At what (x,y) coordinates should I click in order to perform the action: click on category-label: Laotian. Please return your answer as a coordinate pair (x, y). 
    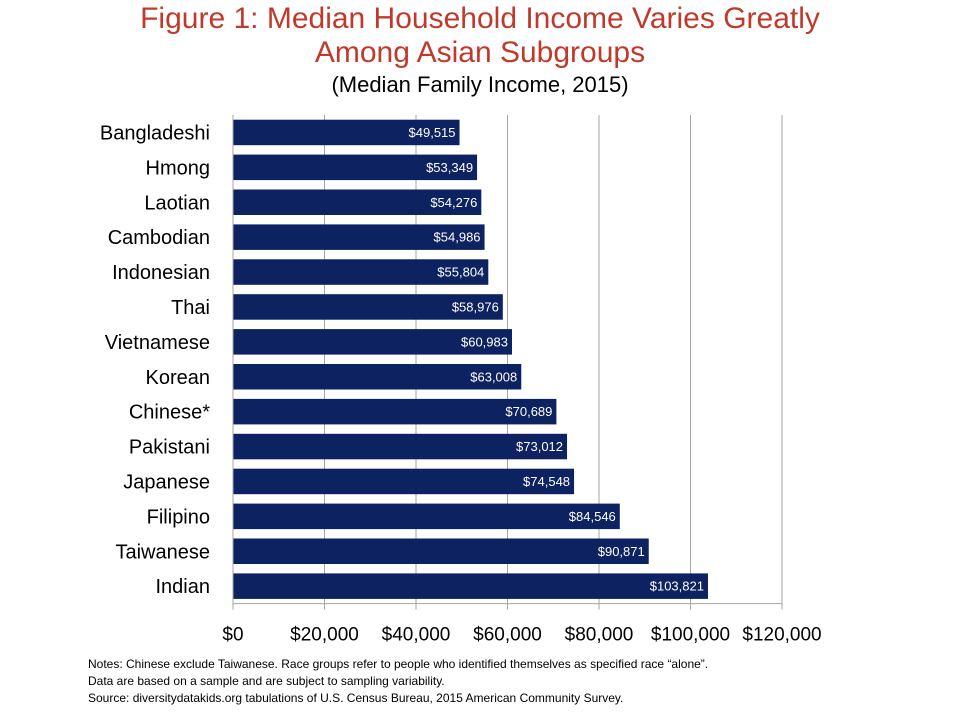
    Looking at the image, I should click on (177, 203).